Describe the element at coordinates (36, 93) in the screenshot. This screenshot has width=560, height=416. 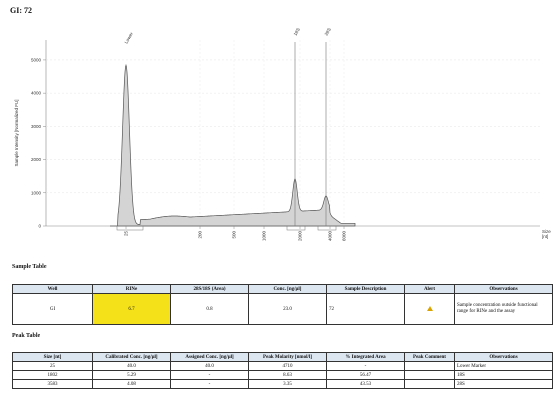
I see `y-tick-label: 4000` at that location.